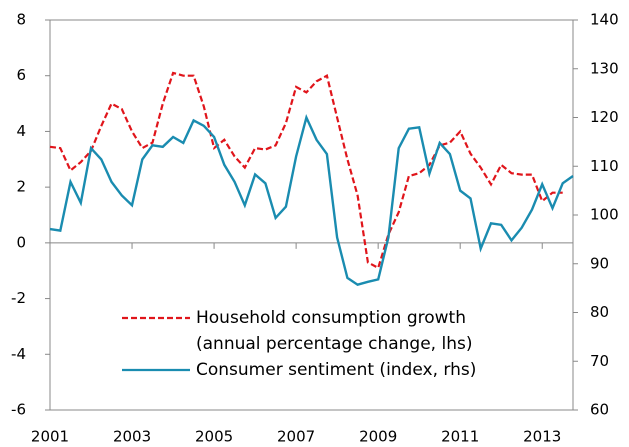 Image resolution: width=629 pixels, height=447 pixels. Describe the element at coordinates (599, 410) in the screenshot. I see `y2-tick-label: 60` at that location.